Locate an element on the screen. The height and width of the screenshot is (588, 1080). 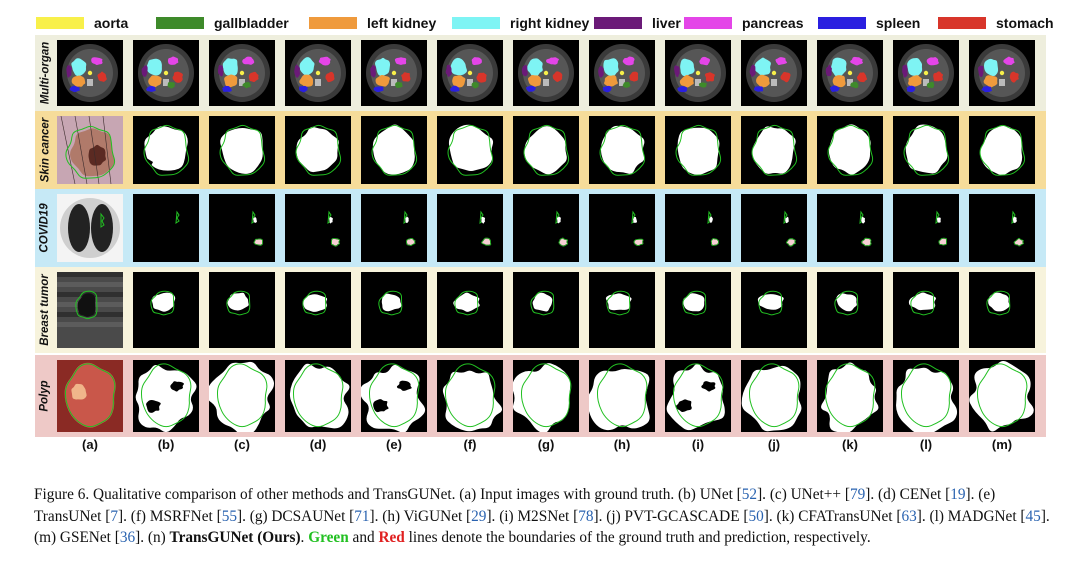
citation-link: 50 is located at coordinates (756, 516).